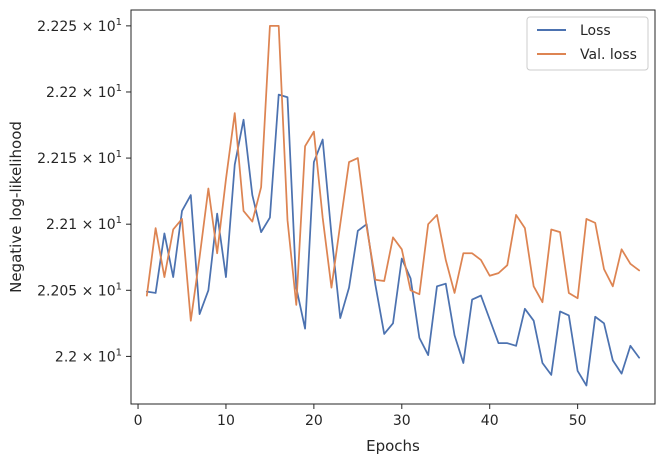 Image resolution: width=666 pixels, height=463 pixels. I want to click on x-axis-ticks: 0 10 20 30 40 50, so click(360, 416).